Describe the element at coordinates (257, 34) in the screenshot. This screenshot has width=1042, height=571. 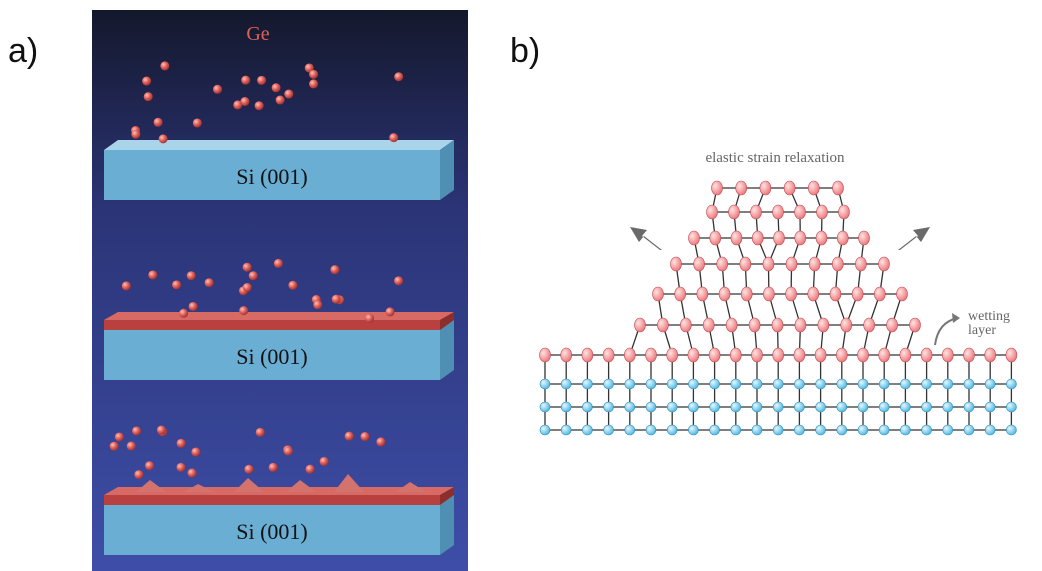
I see `title: Ge` at that location.